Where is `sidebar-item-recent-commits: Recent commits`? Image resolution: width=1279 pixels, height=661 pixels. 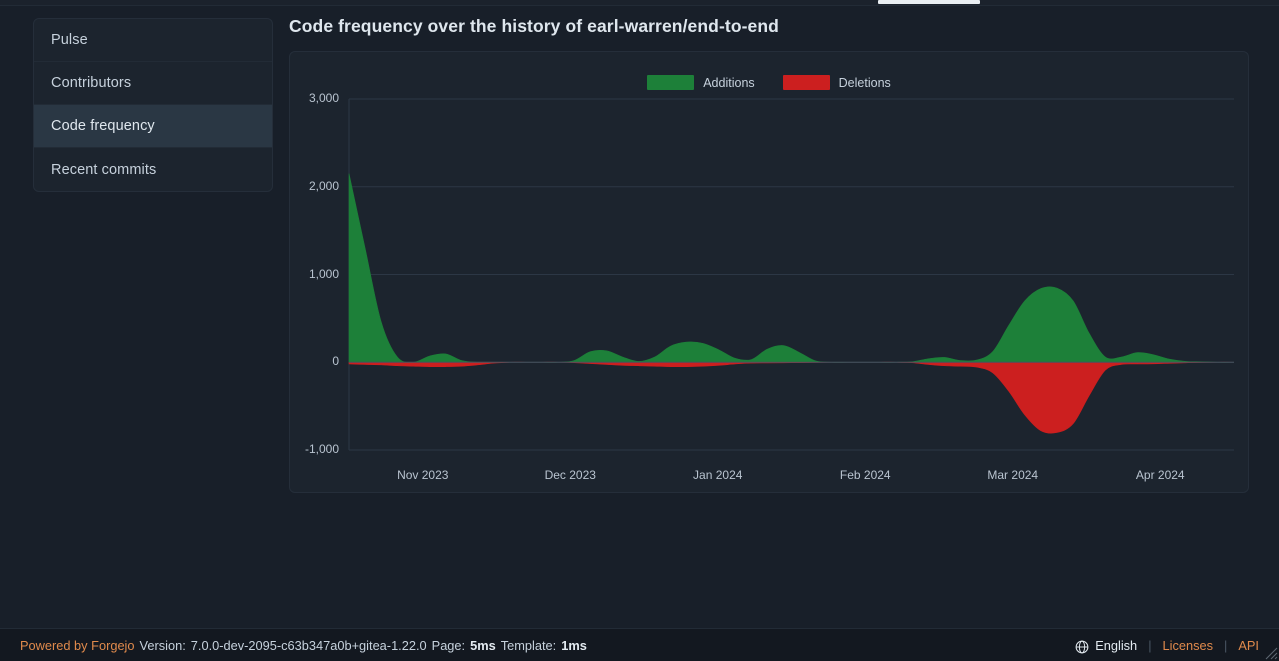
sidebar-item-recent-commits: Recent commits is located at coordinates (153, 169).